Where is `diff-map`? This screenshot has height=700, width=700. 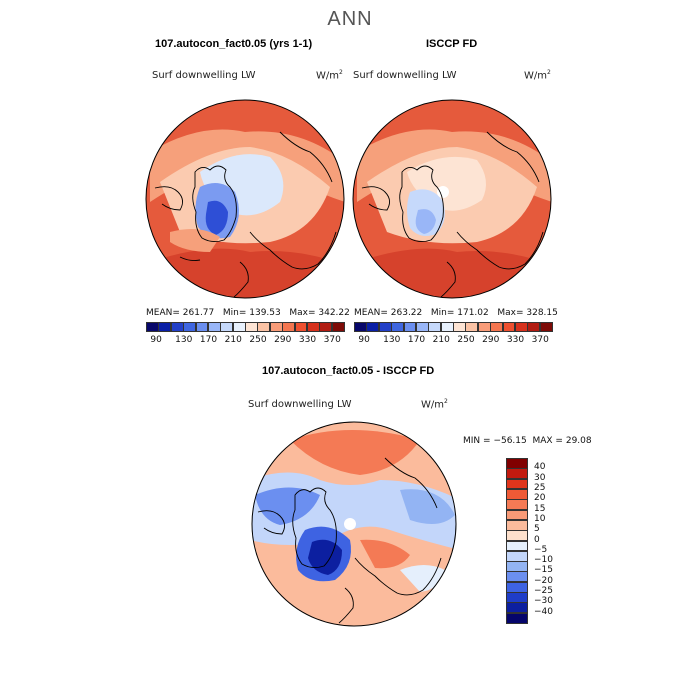
diff-map is located at coordinates (354, 524).